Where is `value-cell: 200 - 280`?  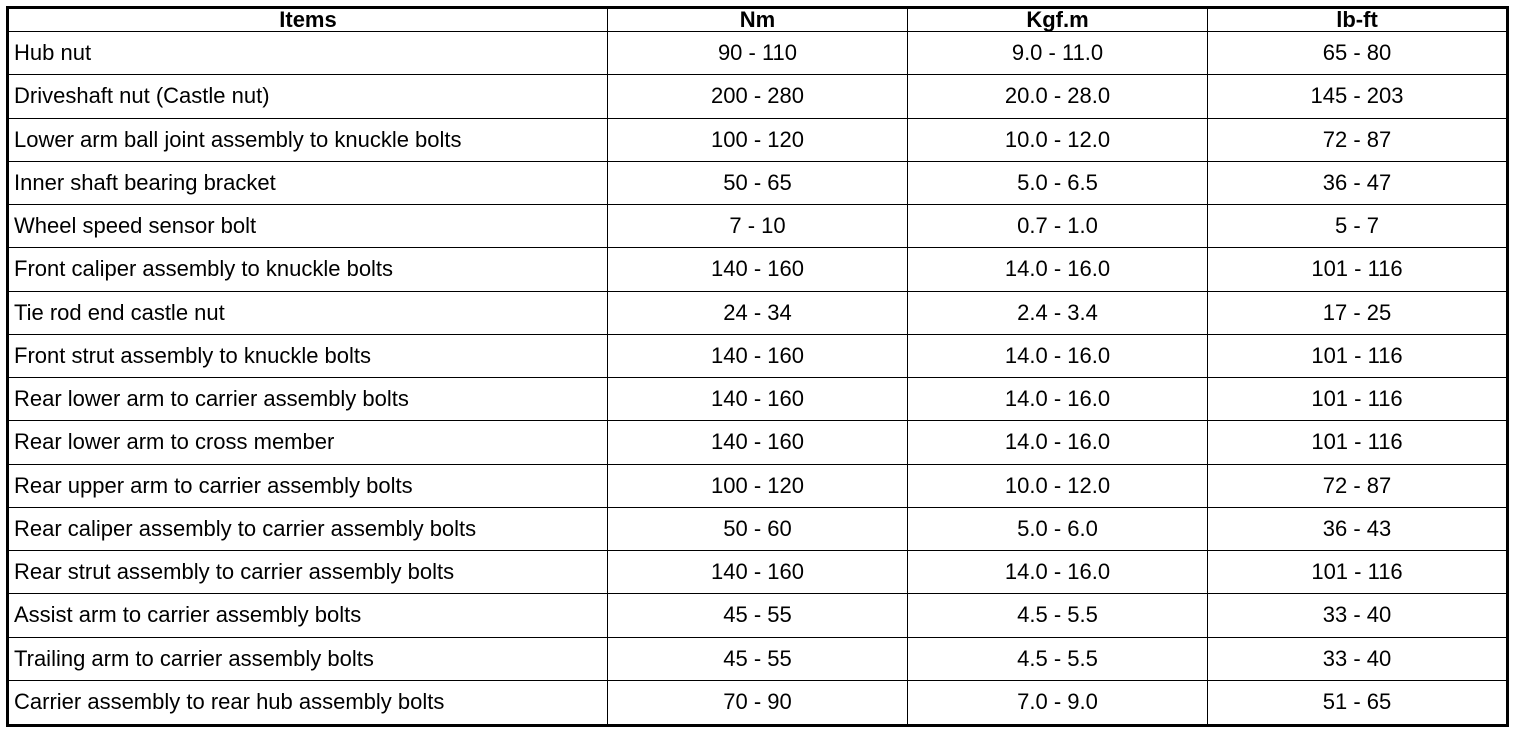 value-cell: 200 - 280 is located at coordinates (757, 96).